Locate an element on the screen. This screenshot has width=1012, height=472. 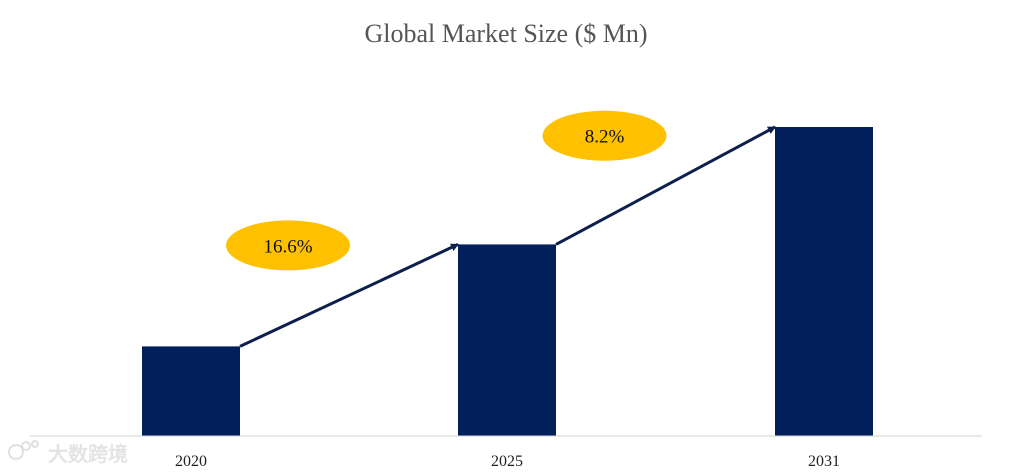
bar-2020 is located at coordinates (191, 391).